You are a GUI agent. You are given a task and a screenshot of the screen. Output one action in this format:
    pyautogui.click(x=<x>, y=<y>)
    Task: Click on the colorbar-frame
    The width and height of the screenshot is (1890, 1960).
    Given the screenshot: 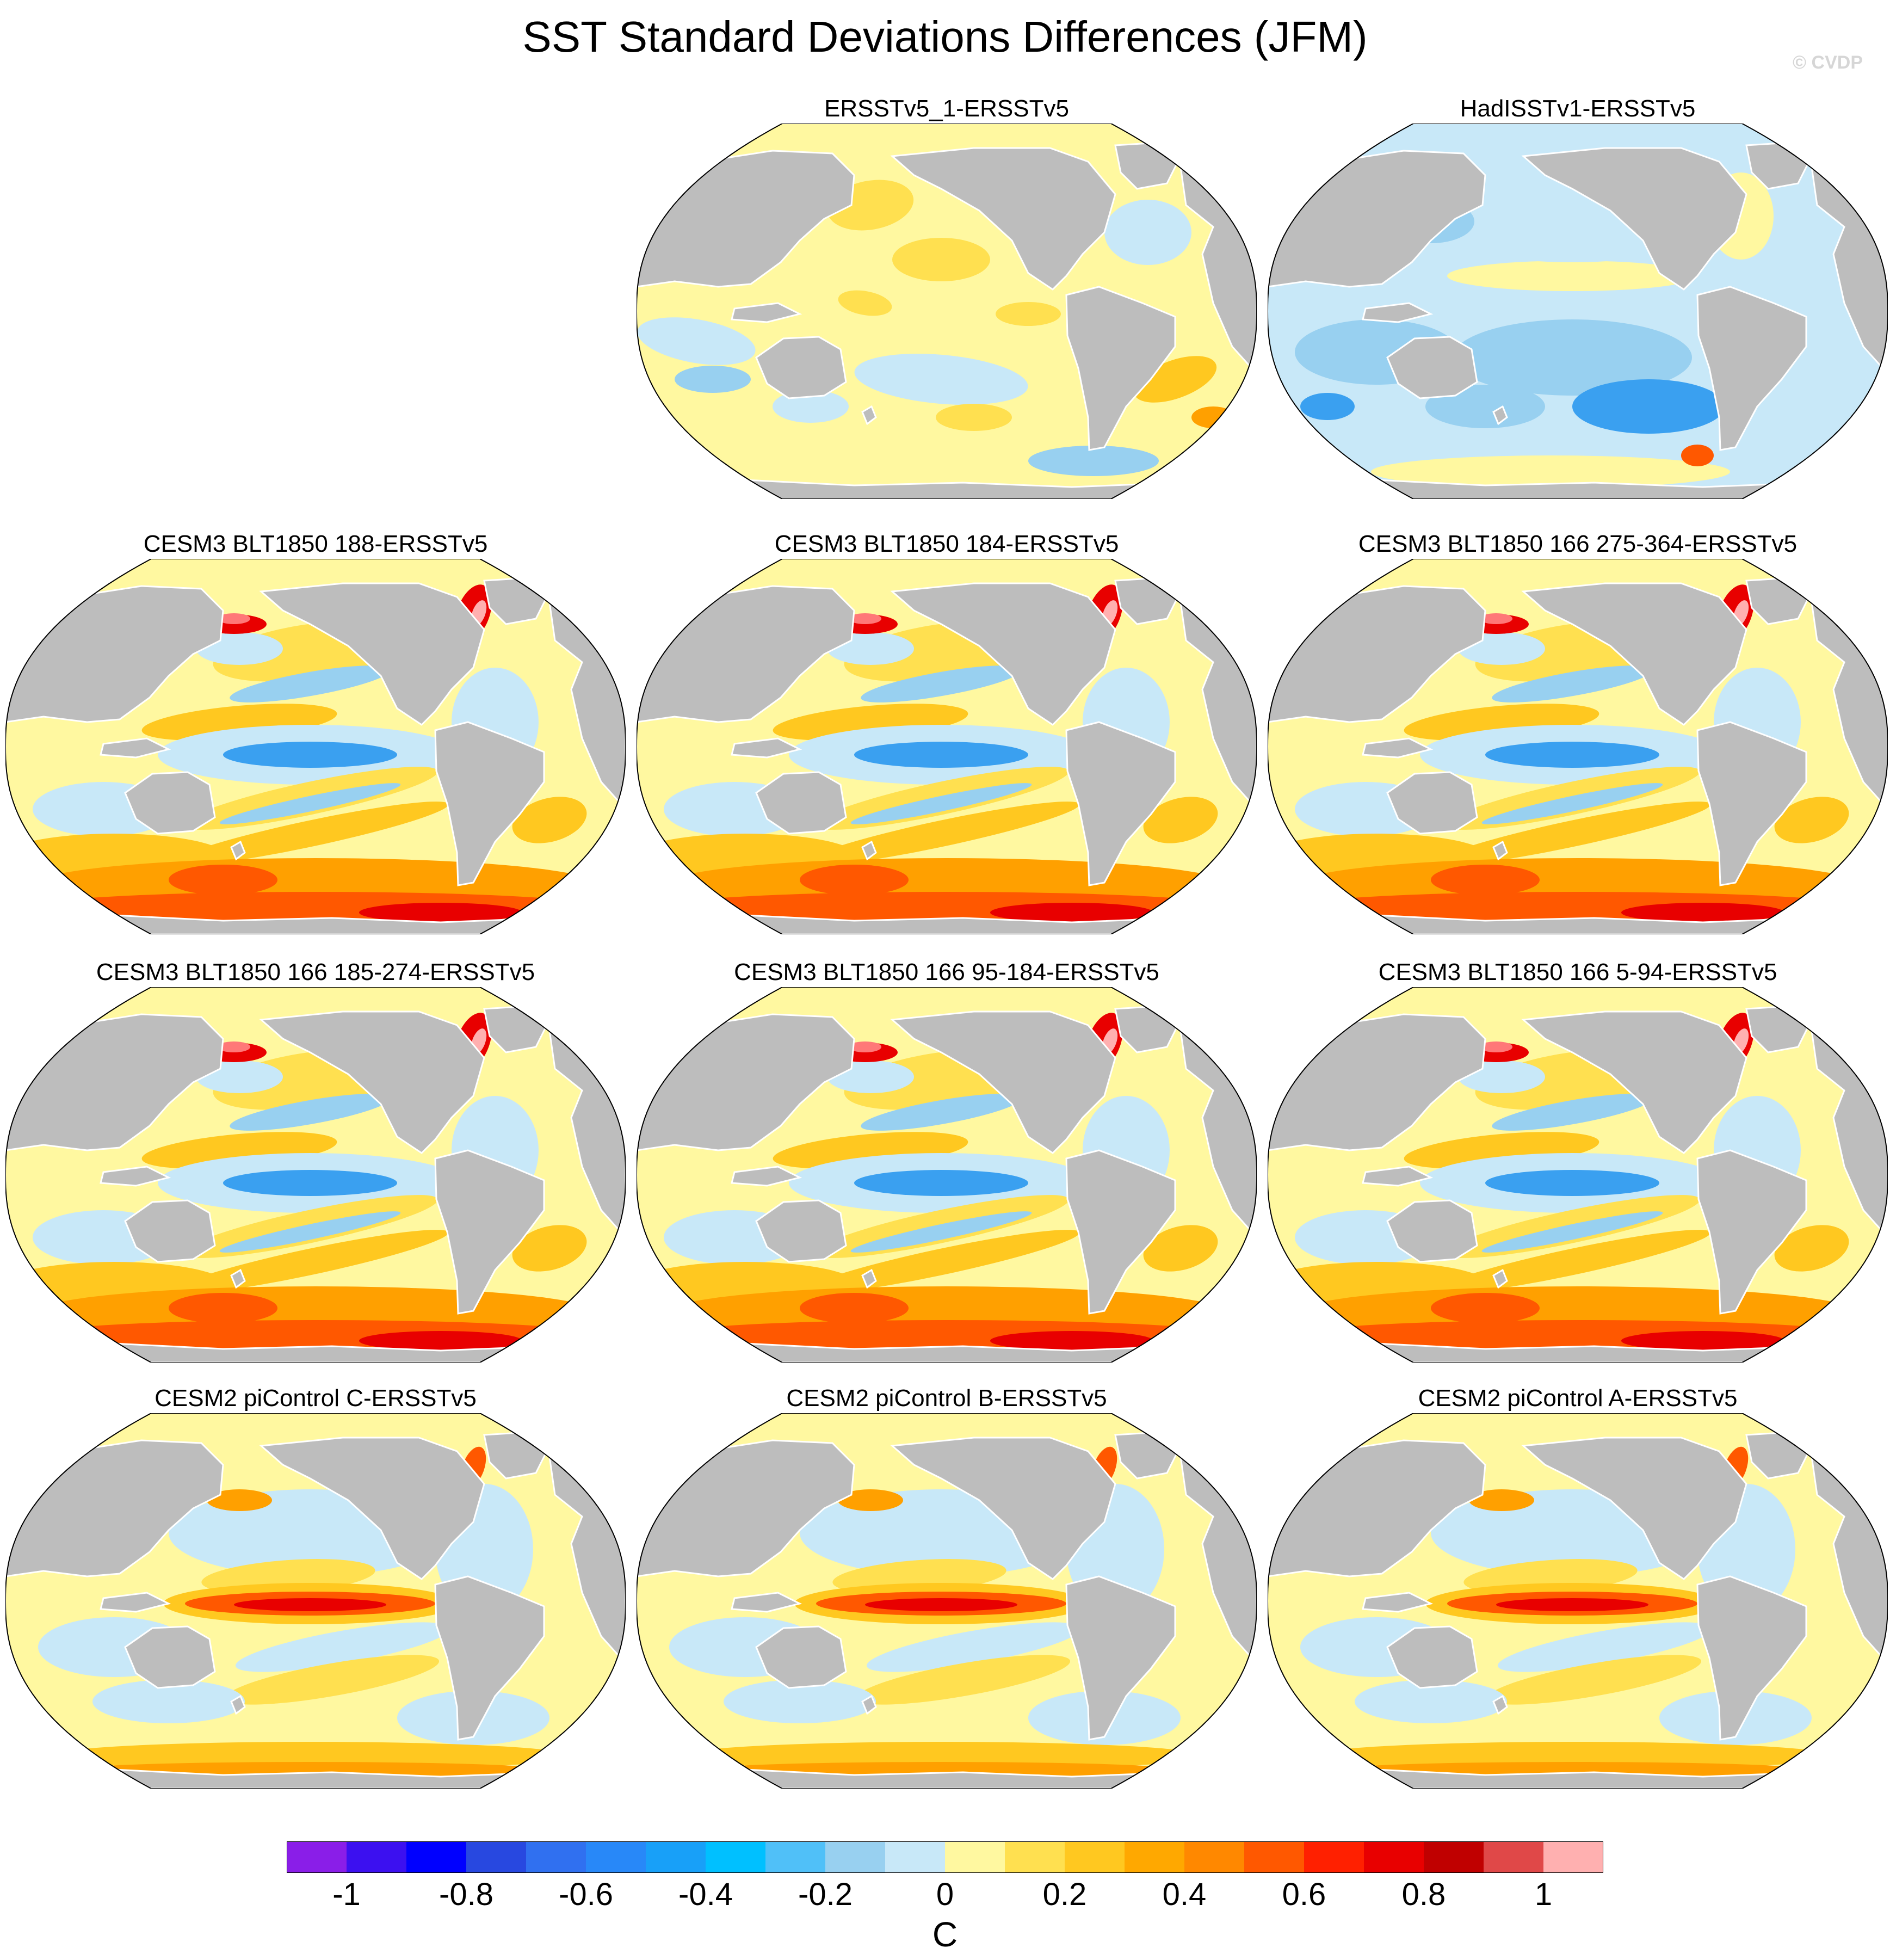 What is the action you would take?
    pyautogui.click(x=945, y=1857)
    